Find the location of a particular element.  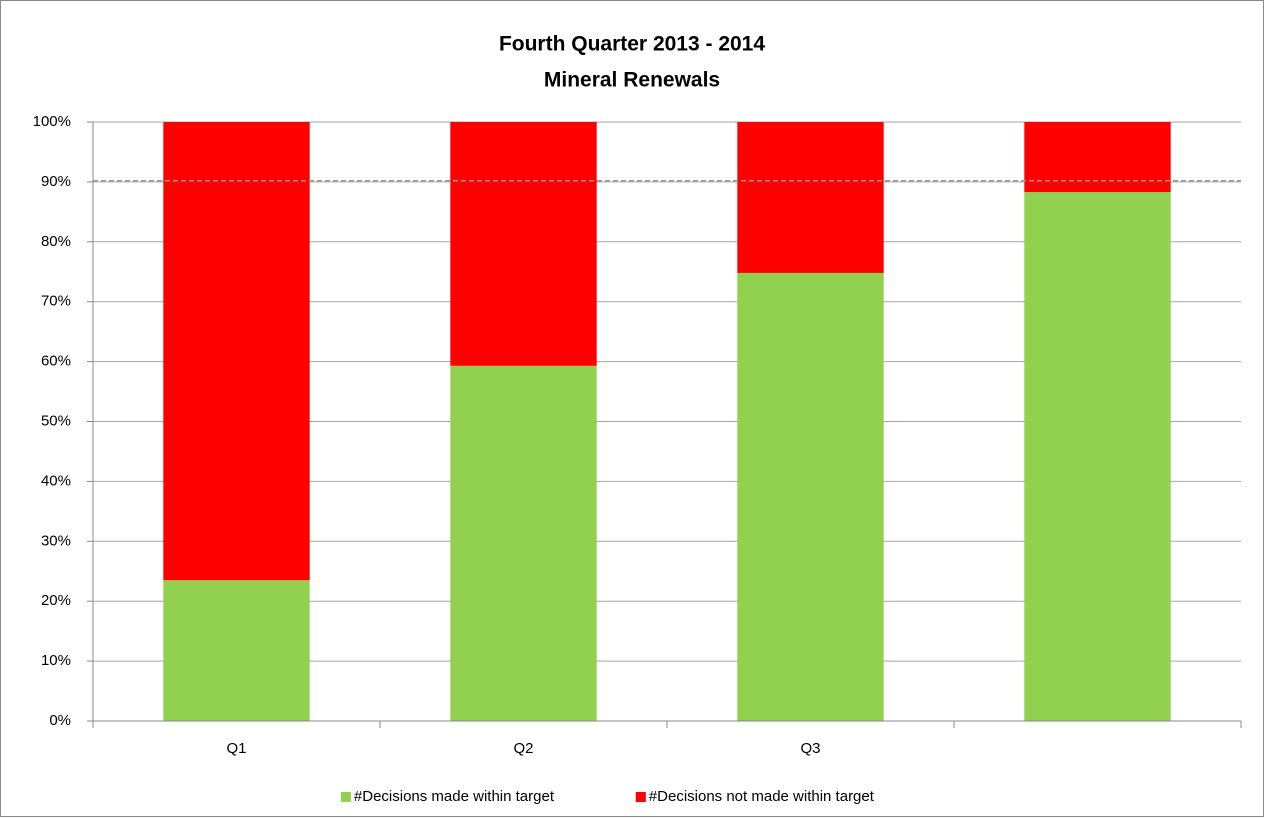

y-tick-label: 10% is located at coordinates (56, 660).